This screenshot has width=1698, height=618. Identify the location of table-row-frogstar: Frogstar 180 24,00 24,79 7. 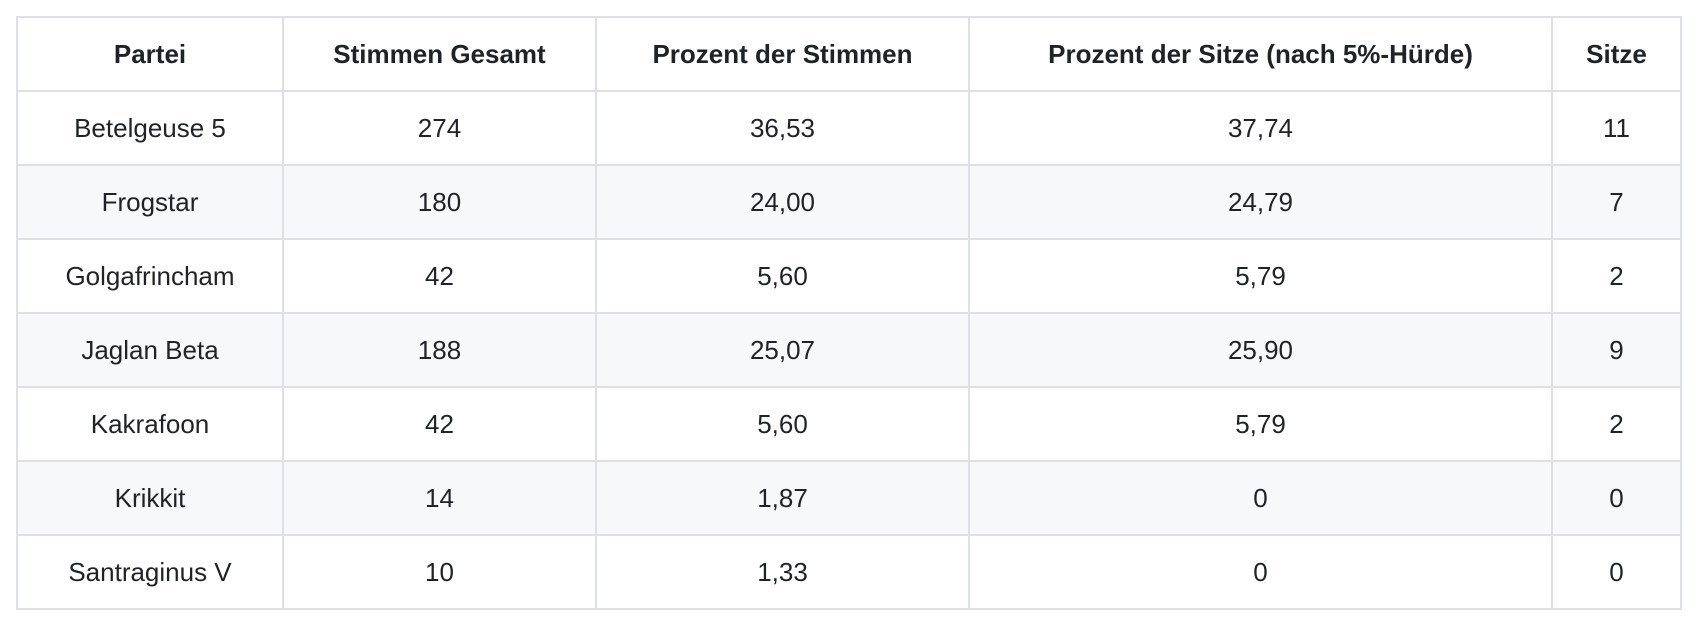
(849, 202).